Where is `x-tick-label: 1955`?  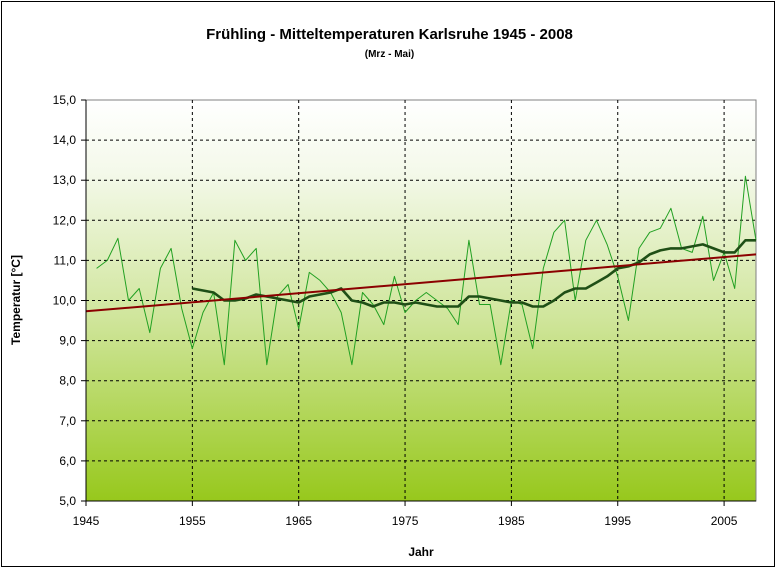
x-tick-label: 1955 is located at coordinates (192, 521).